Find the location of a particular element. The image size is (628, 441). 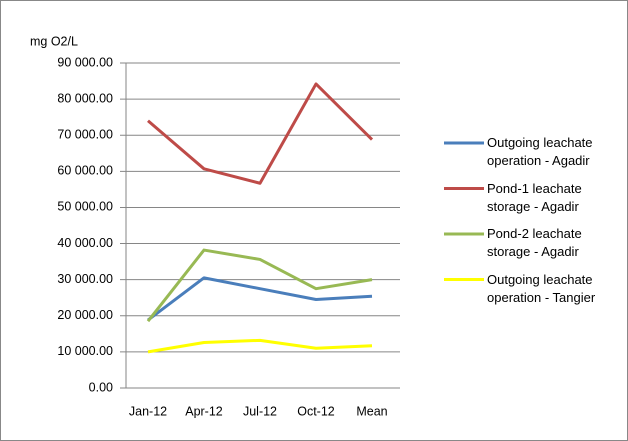

x-tick-label: Apr-12 is located at coordinates (204, 411).